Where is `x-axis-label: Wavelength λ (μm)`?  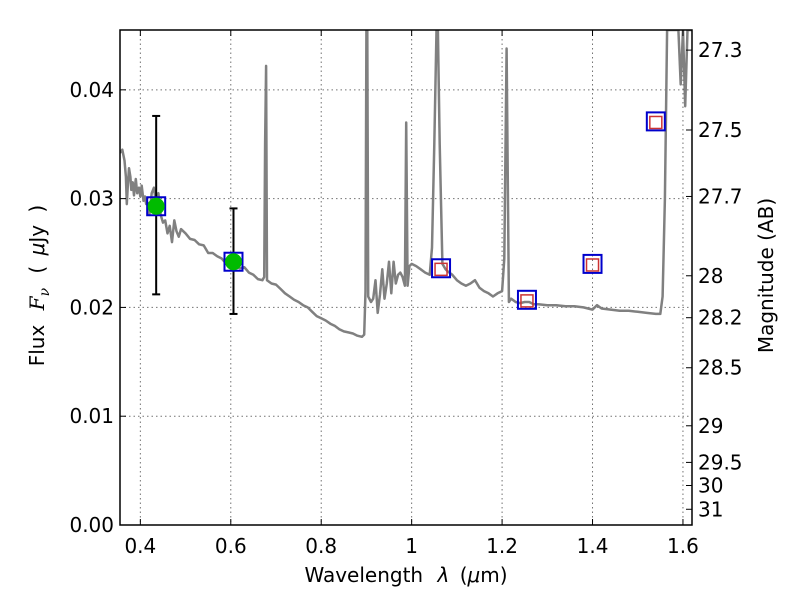 x-axis-label: Wavelength λ (μm) is located at coordinates (405, 575).